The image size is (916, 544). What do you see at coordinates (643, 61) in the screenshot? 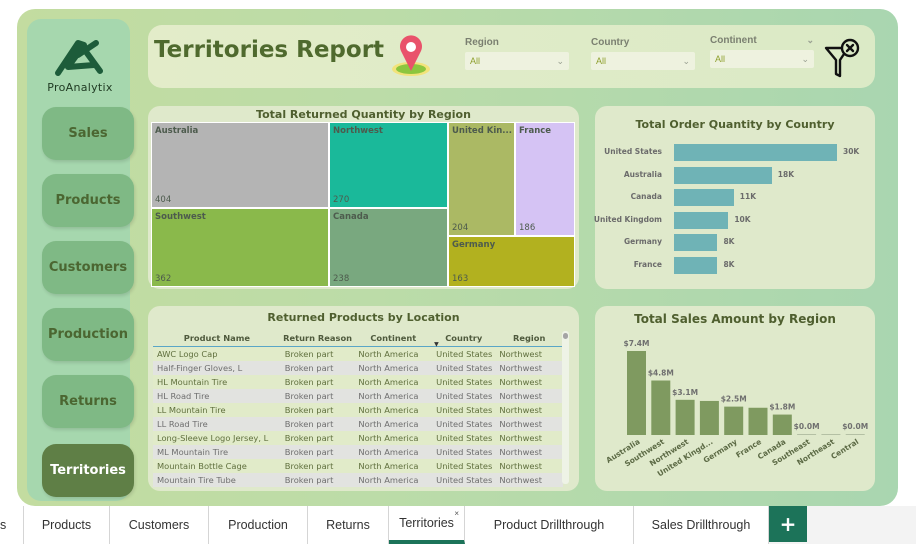
I see `country-dropdown: All ⌄` at bounding box center [643, 61].